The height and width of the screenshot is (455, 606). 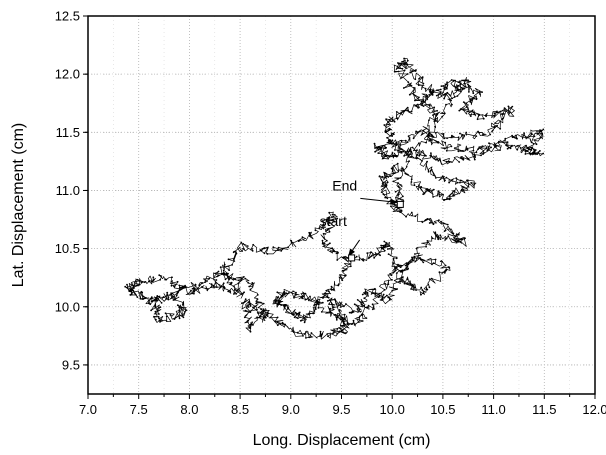 I want to click on x-tick-label: 11.0, so click(x=493, y=409).